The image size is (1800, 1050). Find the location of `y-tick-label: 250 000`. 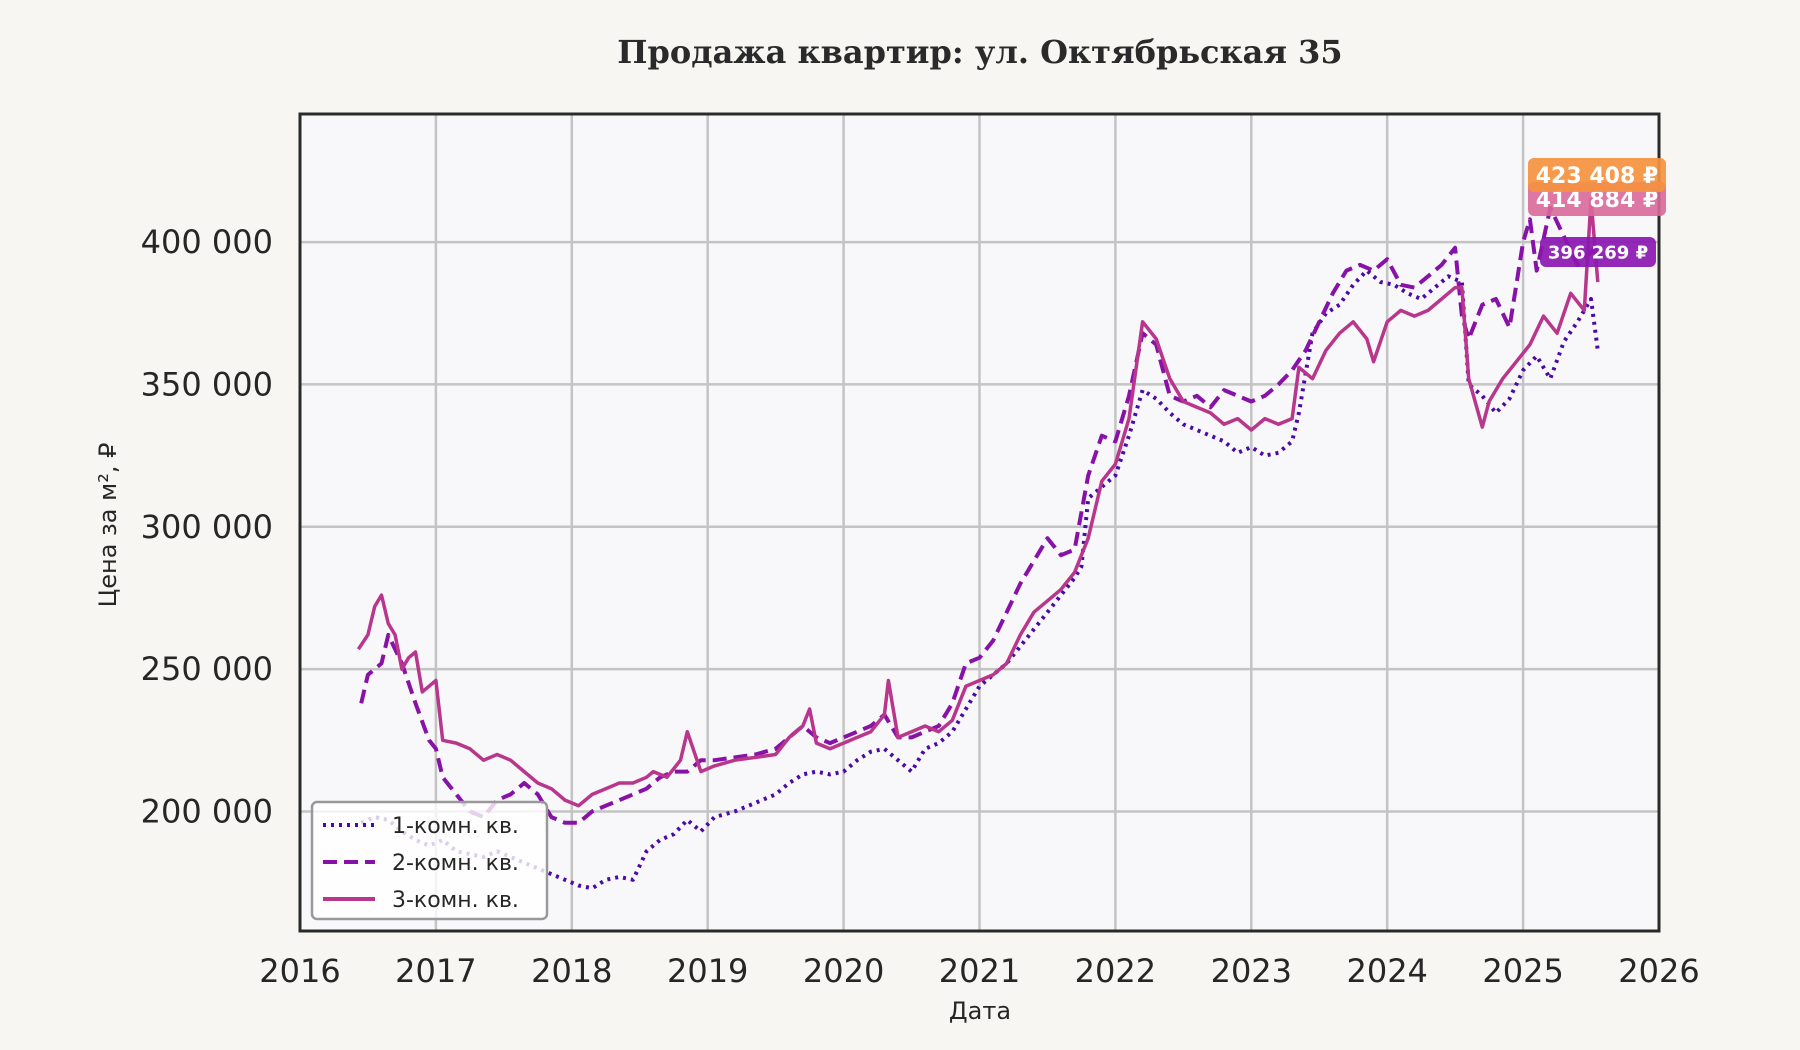

y-tick-label: 250 000 is located at coordinates (207, 669).